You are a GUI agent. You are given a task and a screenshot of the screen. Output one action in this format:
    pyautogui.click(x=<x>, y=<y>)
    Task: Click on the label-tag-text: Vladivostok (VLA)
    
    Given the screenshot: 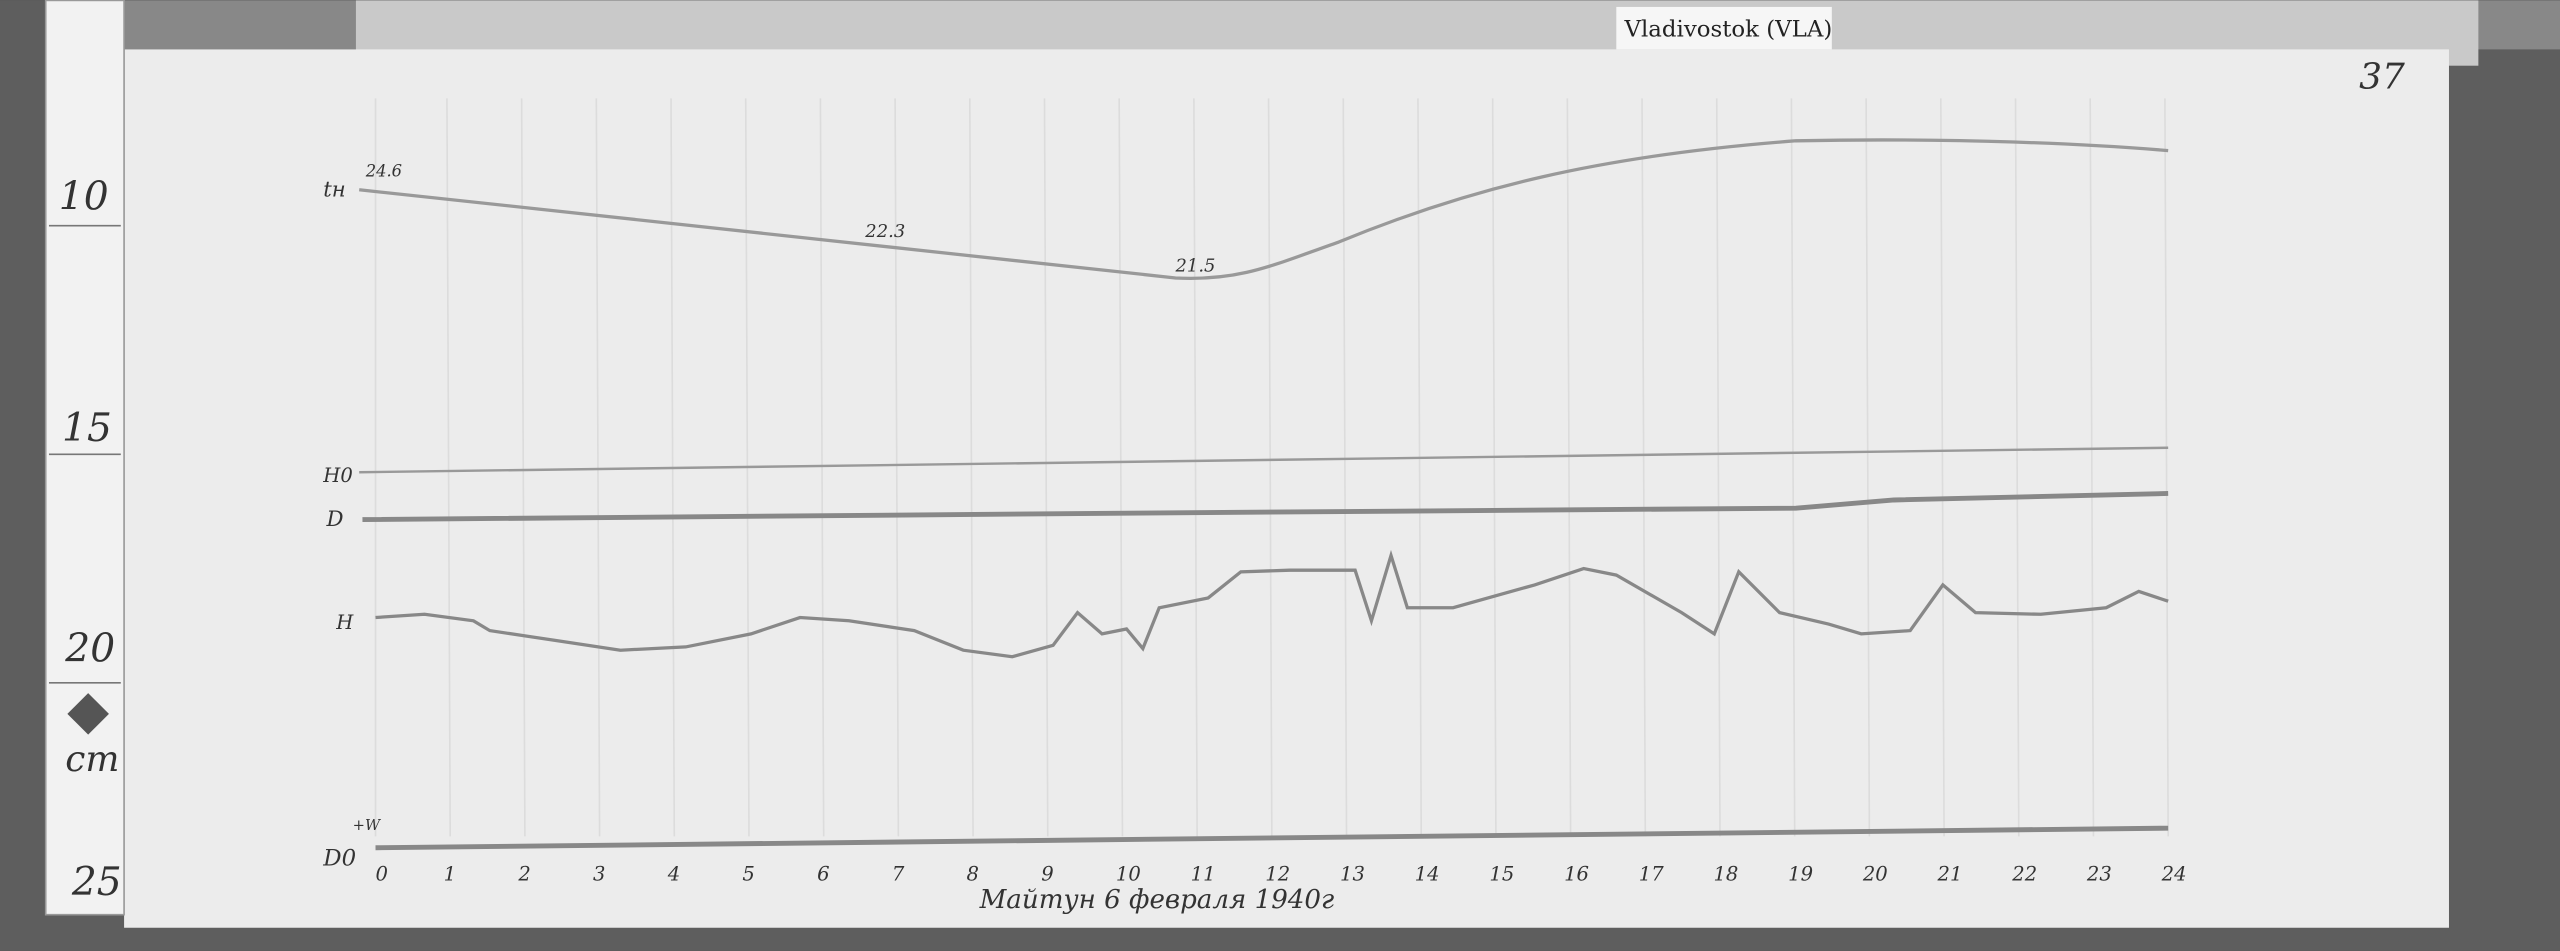 What is the action you would take?
    pyautogui.click(x=1727, y=29)
    